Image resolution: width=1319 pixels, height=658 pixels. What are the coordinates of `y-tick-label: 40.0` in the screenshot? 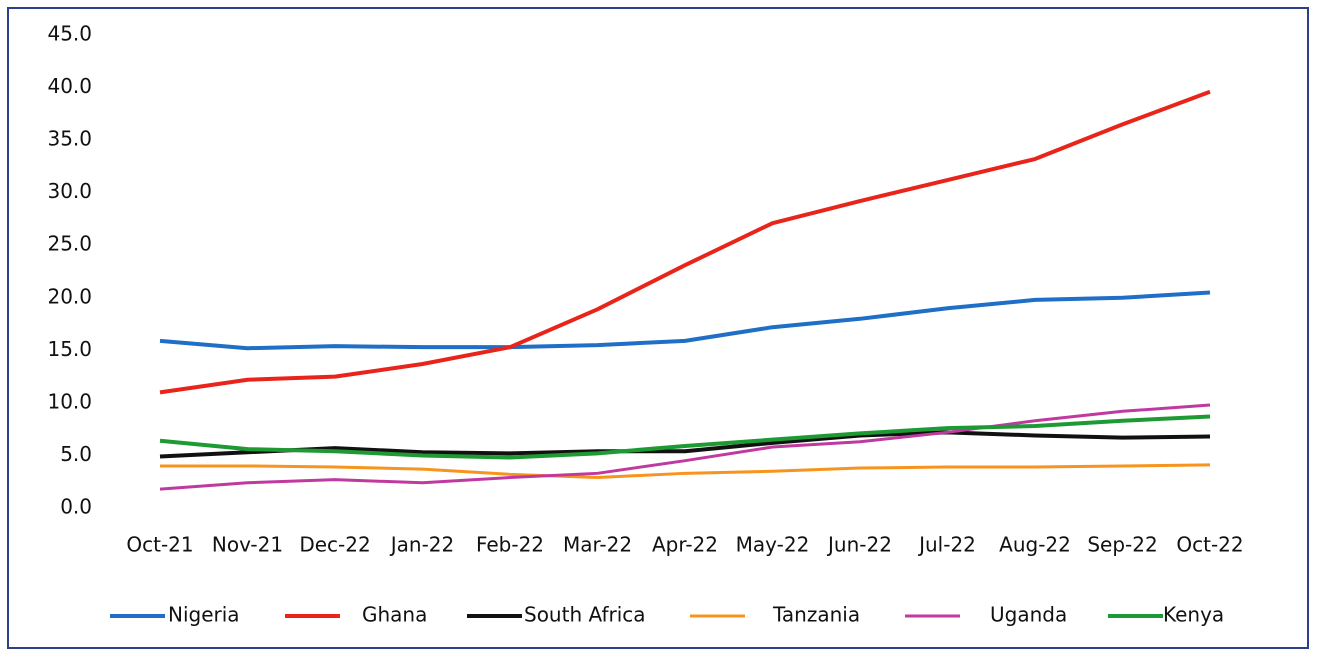 It's located at (69, 86).